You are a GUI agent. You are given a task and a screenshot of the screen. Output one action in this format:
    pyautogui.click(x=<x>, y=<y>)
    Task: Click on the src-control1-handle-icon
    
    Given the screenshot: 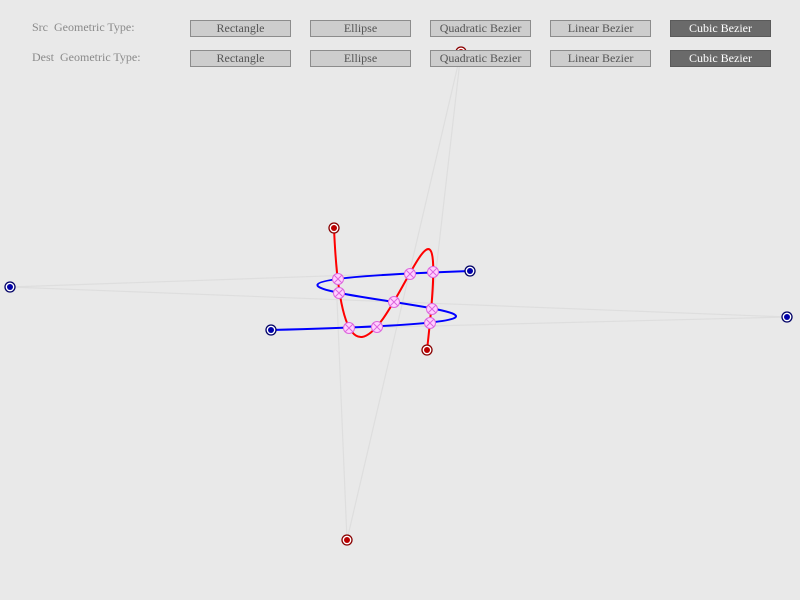 What is the action you would take?
    pyautogui.click(x=347, y=540)
    